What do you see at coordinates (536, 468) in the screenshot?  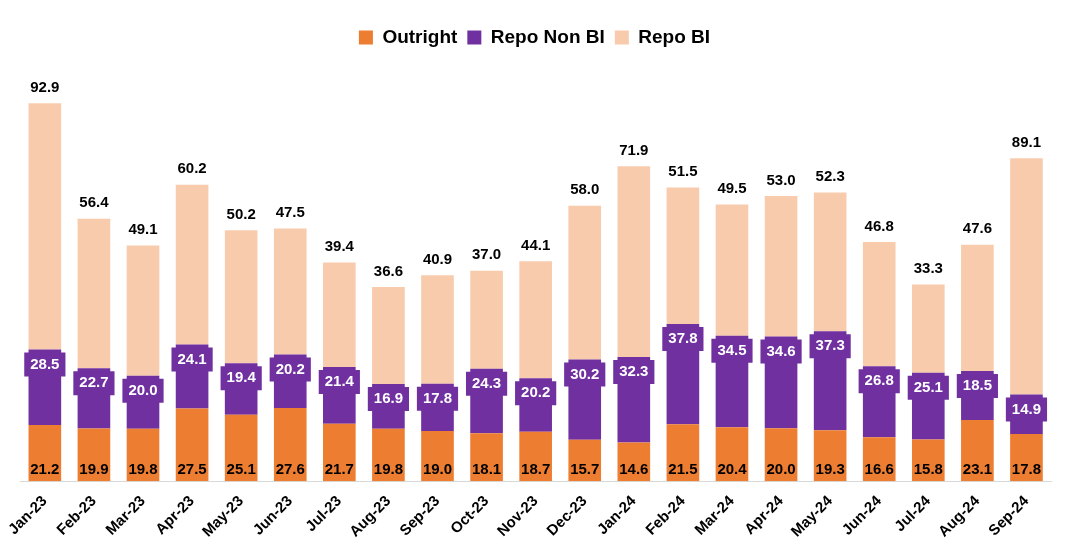 I see `data-label: 18.7` at bounding box center [536, 468].